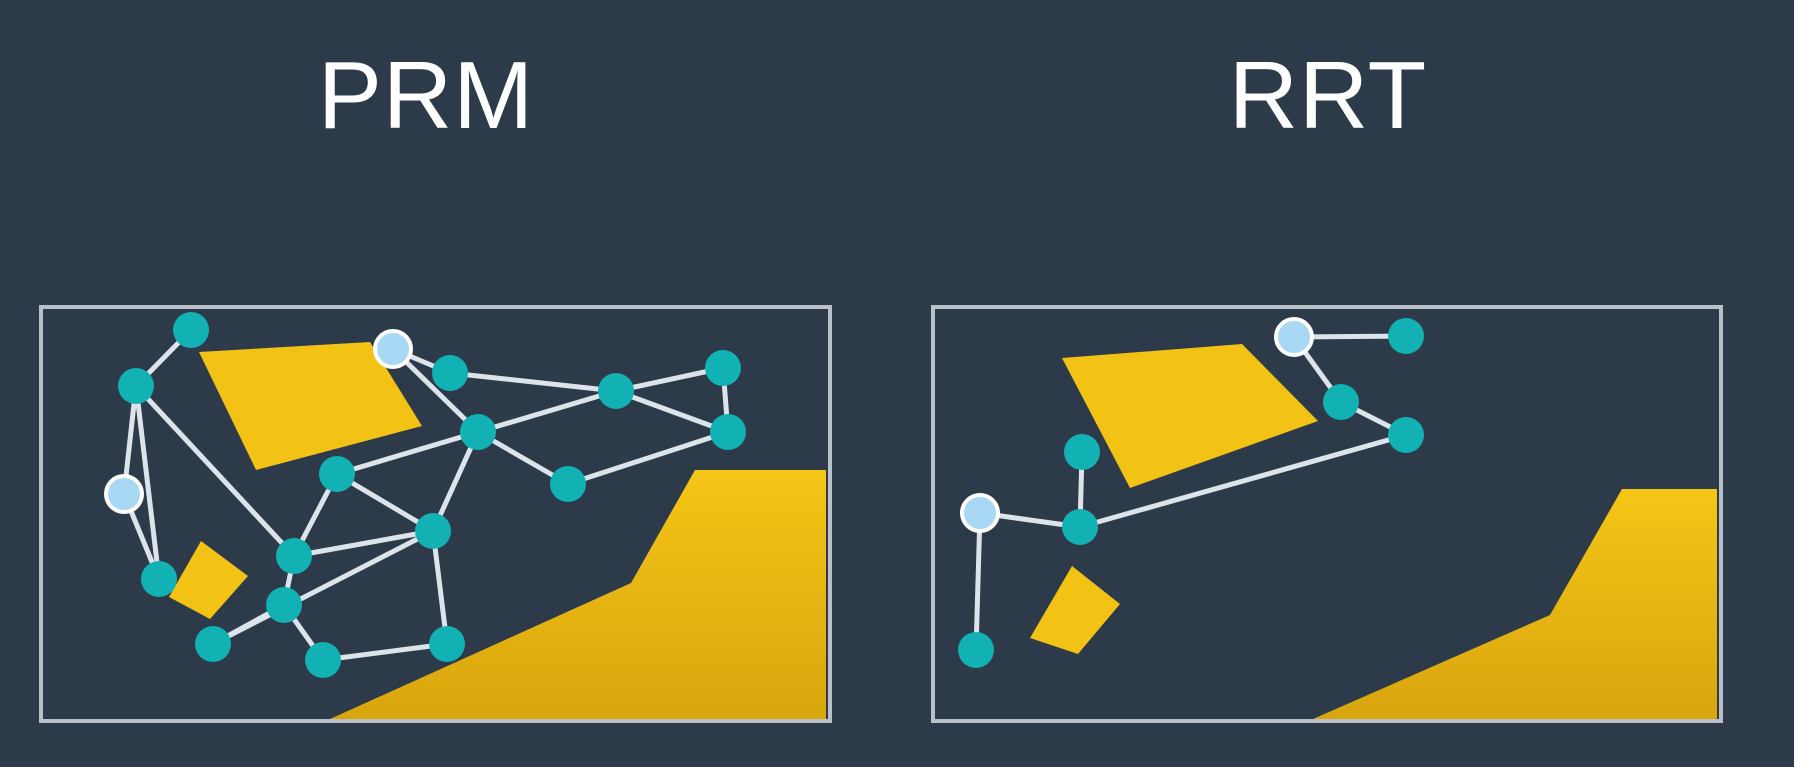 The image size is (1794, 767). What do you see at coordinates (1328, 95) in the screenshot?
I see `rrt-title: RRT` at bounding box center [1328, 95].